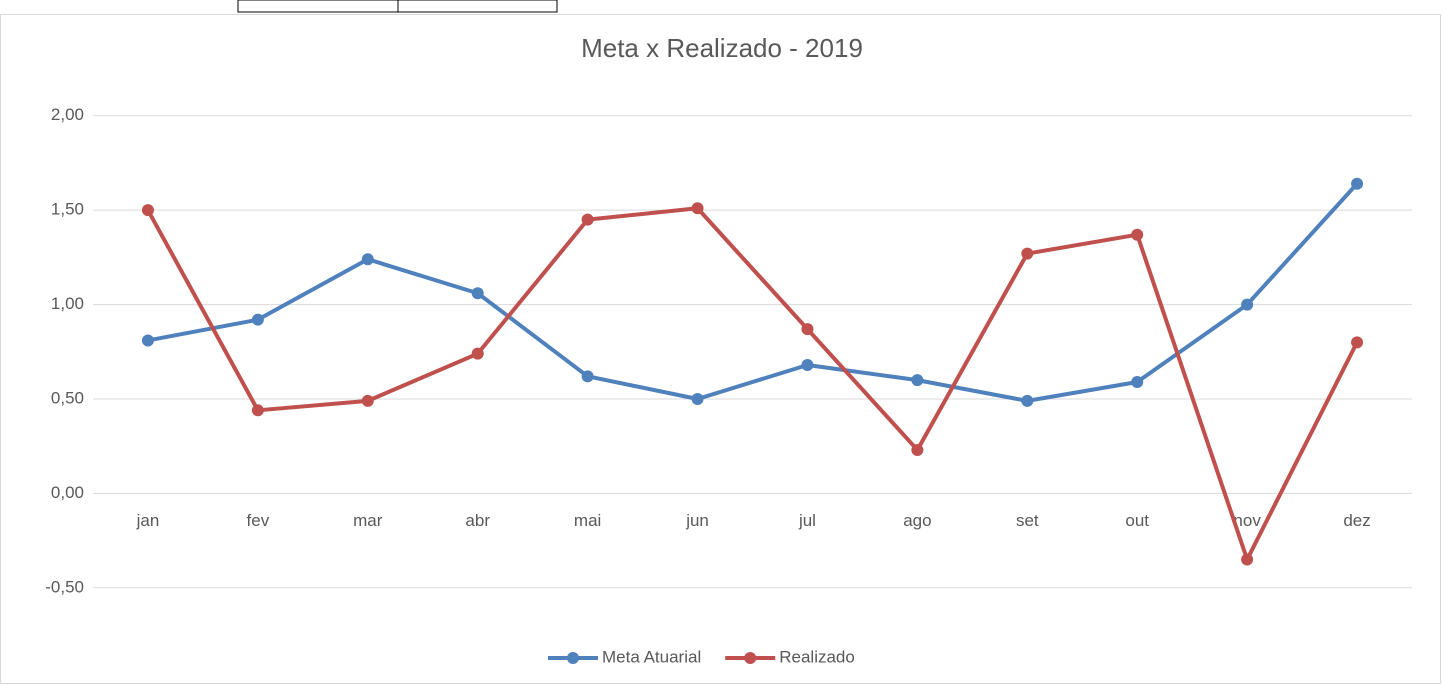 Image resolution: width=1443 pixels, height=685 pixels. Describe the element at coordinates (64, 586) in the screenshot. I see `y-tick-label: -0,50` at that location.